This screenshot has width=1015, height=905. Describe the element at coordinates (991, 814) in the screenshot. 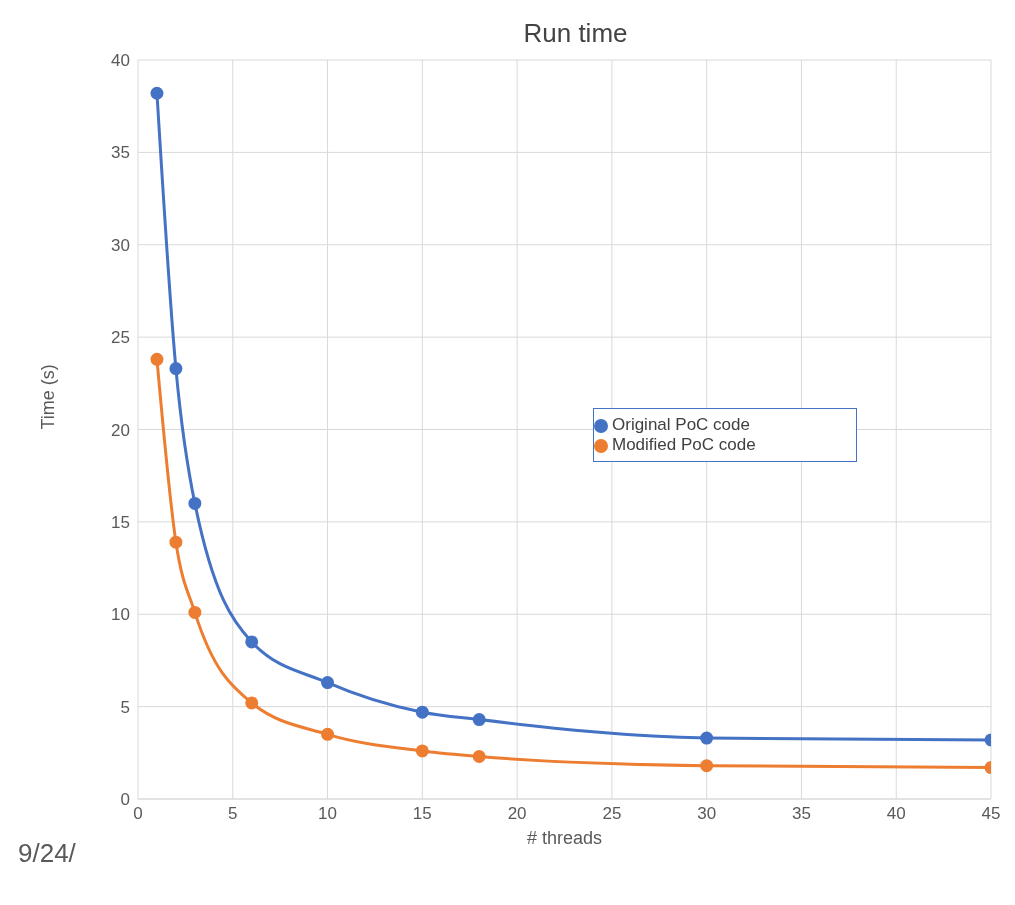

I see `x-tick-label: 45` at that location.